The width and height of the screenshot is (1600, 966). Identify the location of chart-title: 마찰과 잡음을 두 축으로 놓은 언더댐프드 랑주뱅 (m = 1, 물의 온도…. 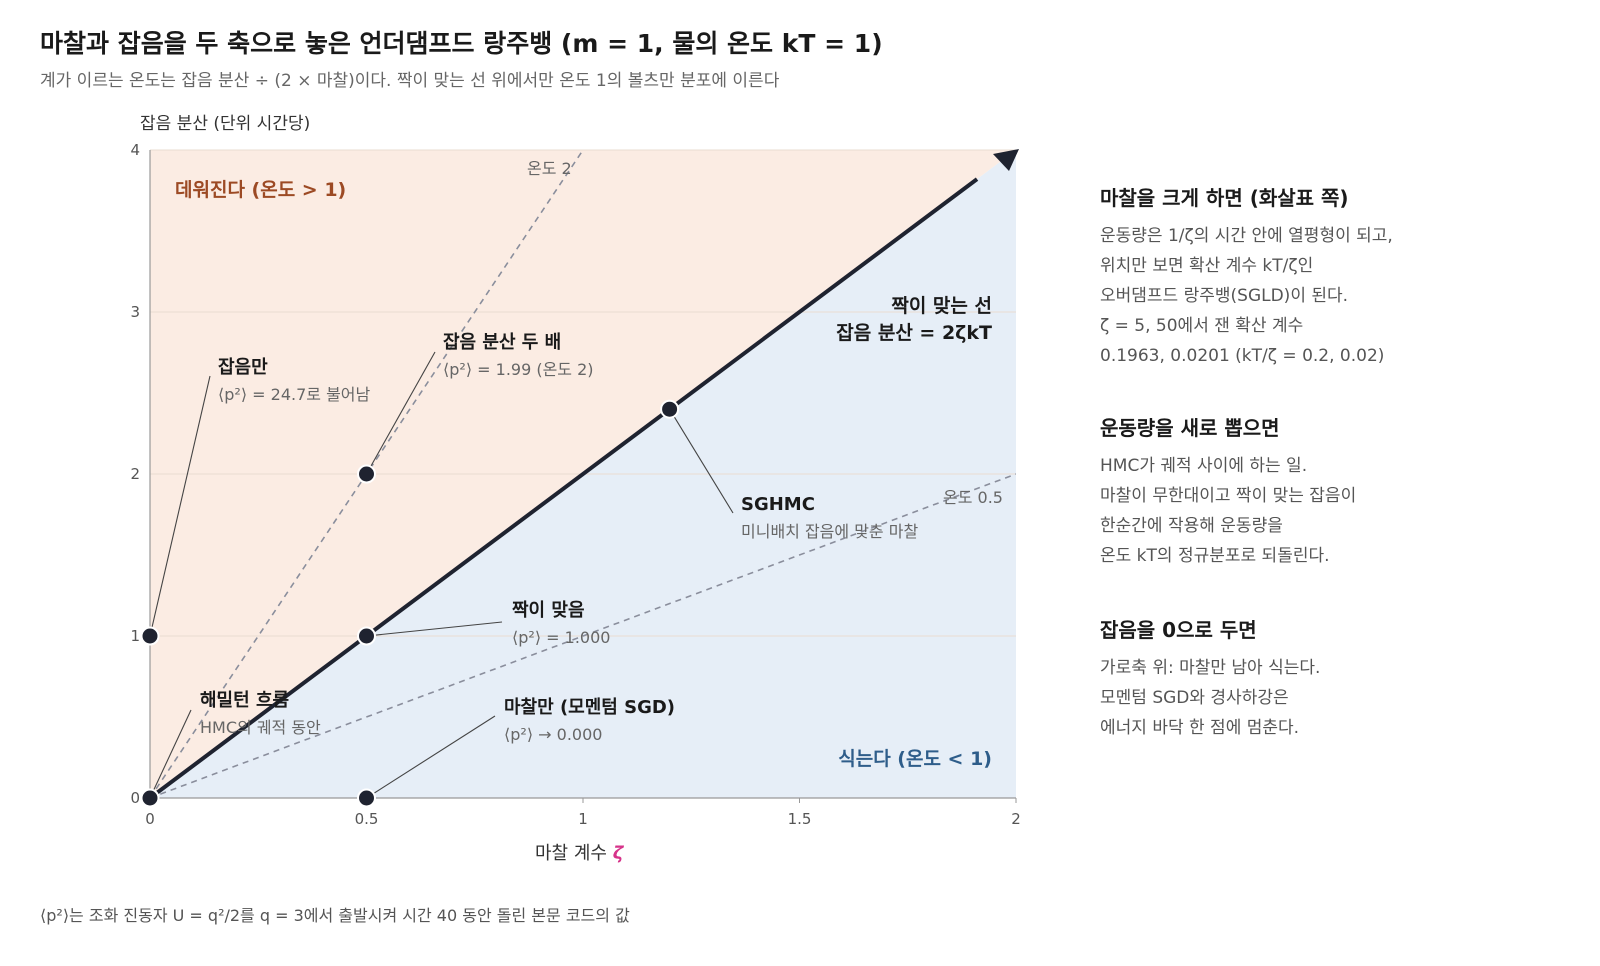
(461, 43).